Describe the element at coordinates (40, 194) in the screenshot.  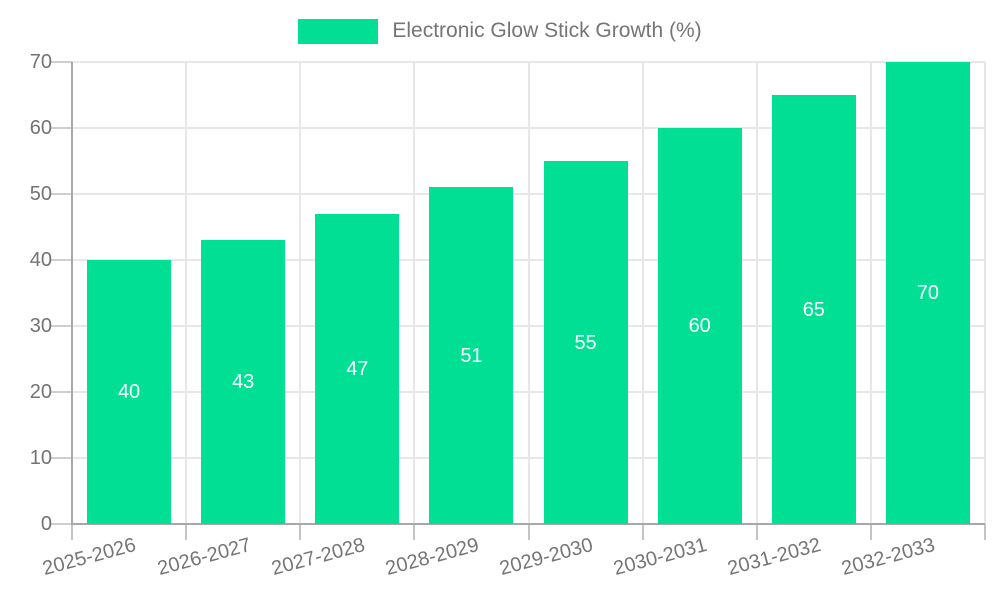
I see `y-axis-tick-label: 50` at that location.